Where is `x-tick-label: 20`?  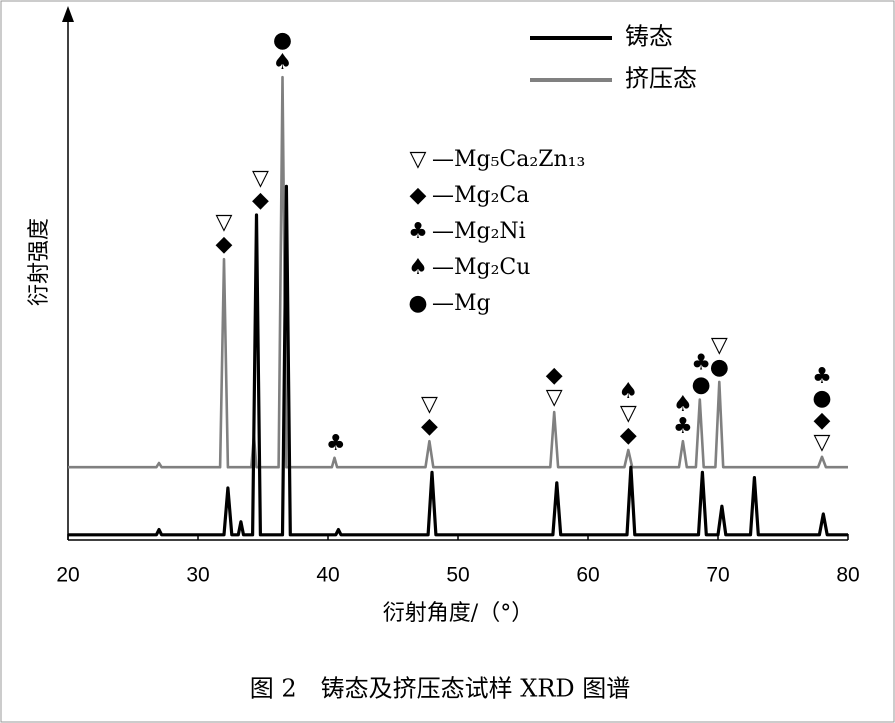 x-tick-label: 20 is located at coordinates (67, 575).